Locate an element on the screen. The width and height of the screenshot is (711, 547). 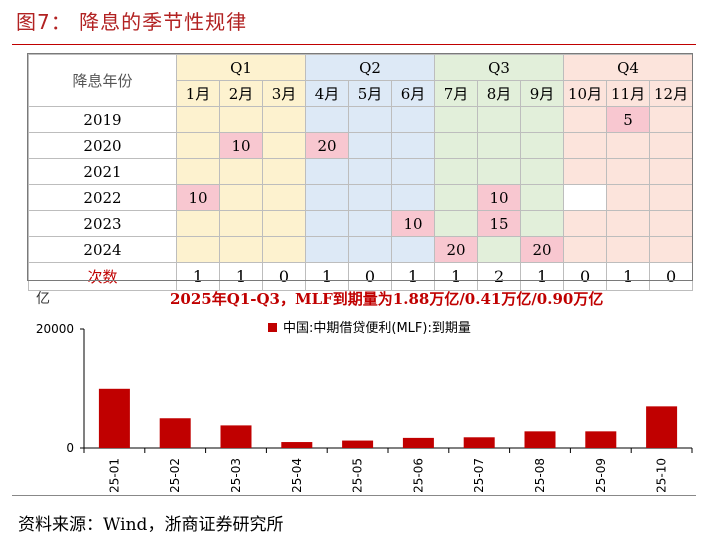
month-header: 1月 is located at coordinates (198, 93).